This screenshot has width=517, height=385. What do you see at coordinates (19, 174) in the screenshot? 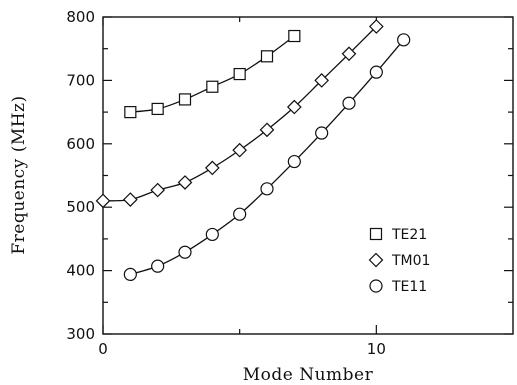
I see `y-axis-label: Frequency (MHz)` at bounding box center [19, 174].